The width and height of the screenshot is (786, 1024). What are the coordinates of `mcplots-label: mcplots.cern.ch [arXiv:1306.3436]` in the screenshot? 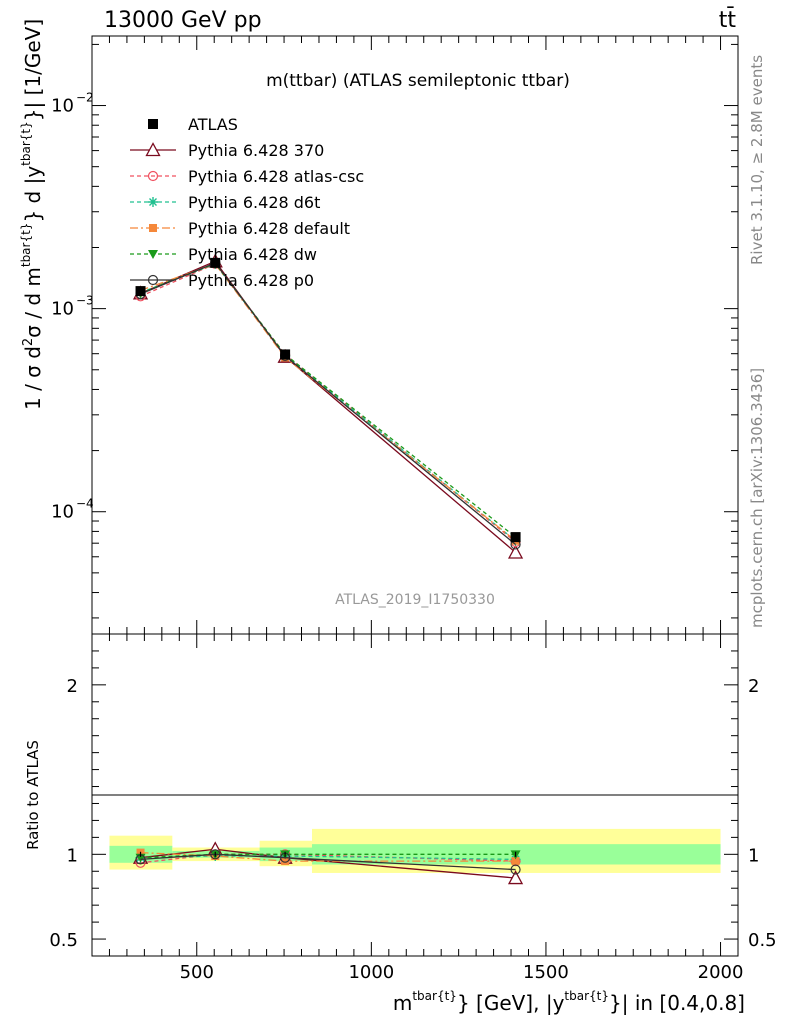 It's located at (757, 498).